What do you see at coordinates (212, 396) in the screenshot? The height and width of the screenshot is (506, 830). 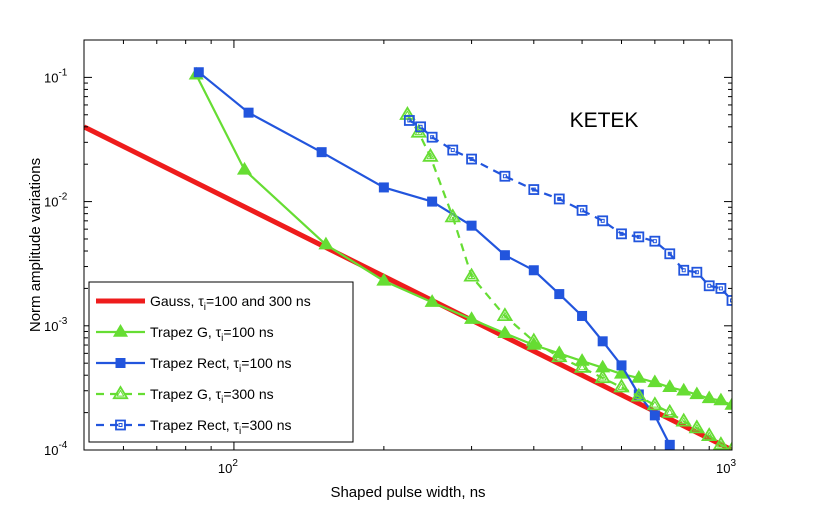 I see `legend-label-4: Trapez G, τi=300 ns` at bounding box center [212, 396].